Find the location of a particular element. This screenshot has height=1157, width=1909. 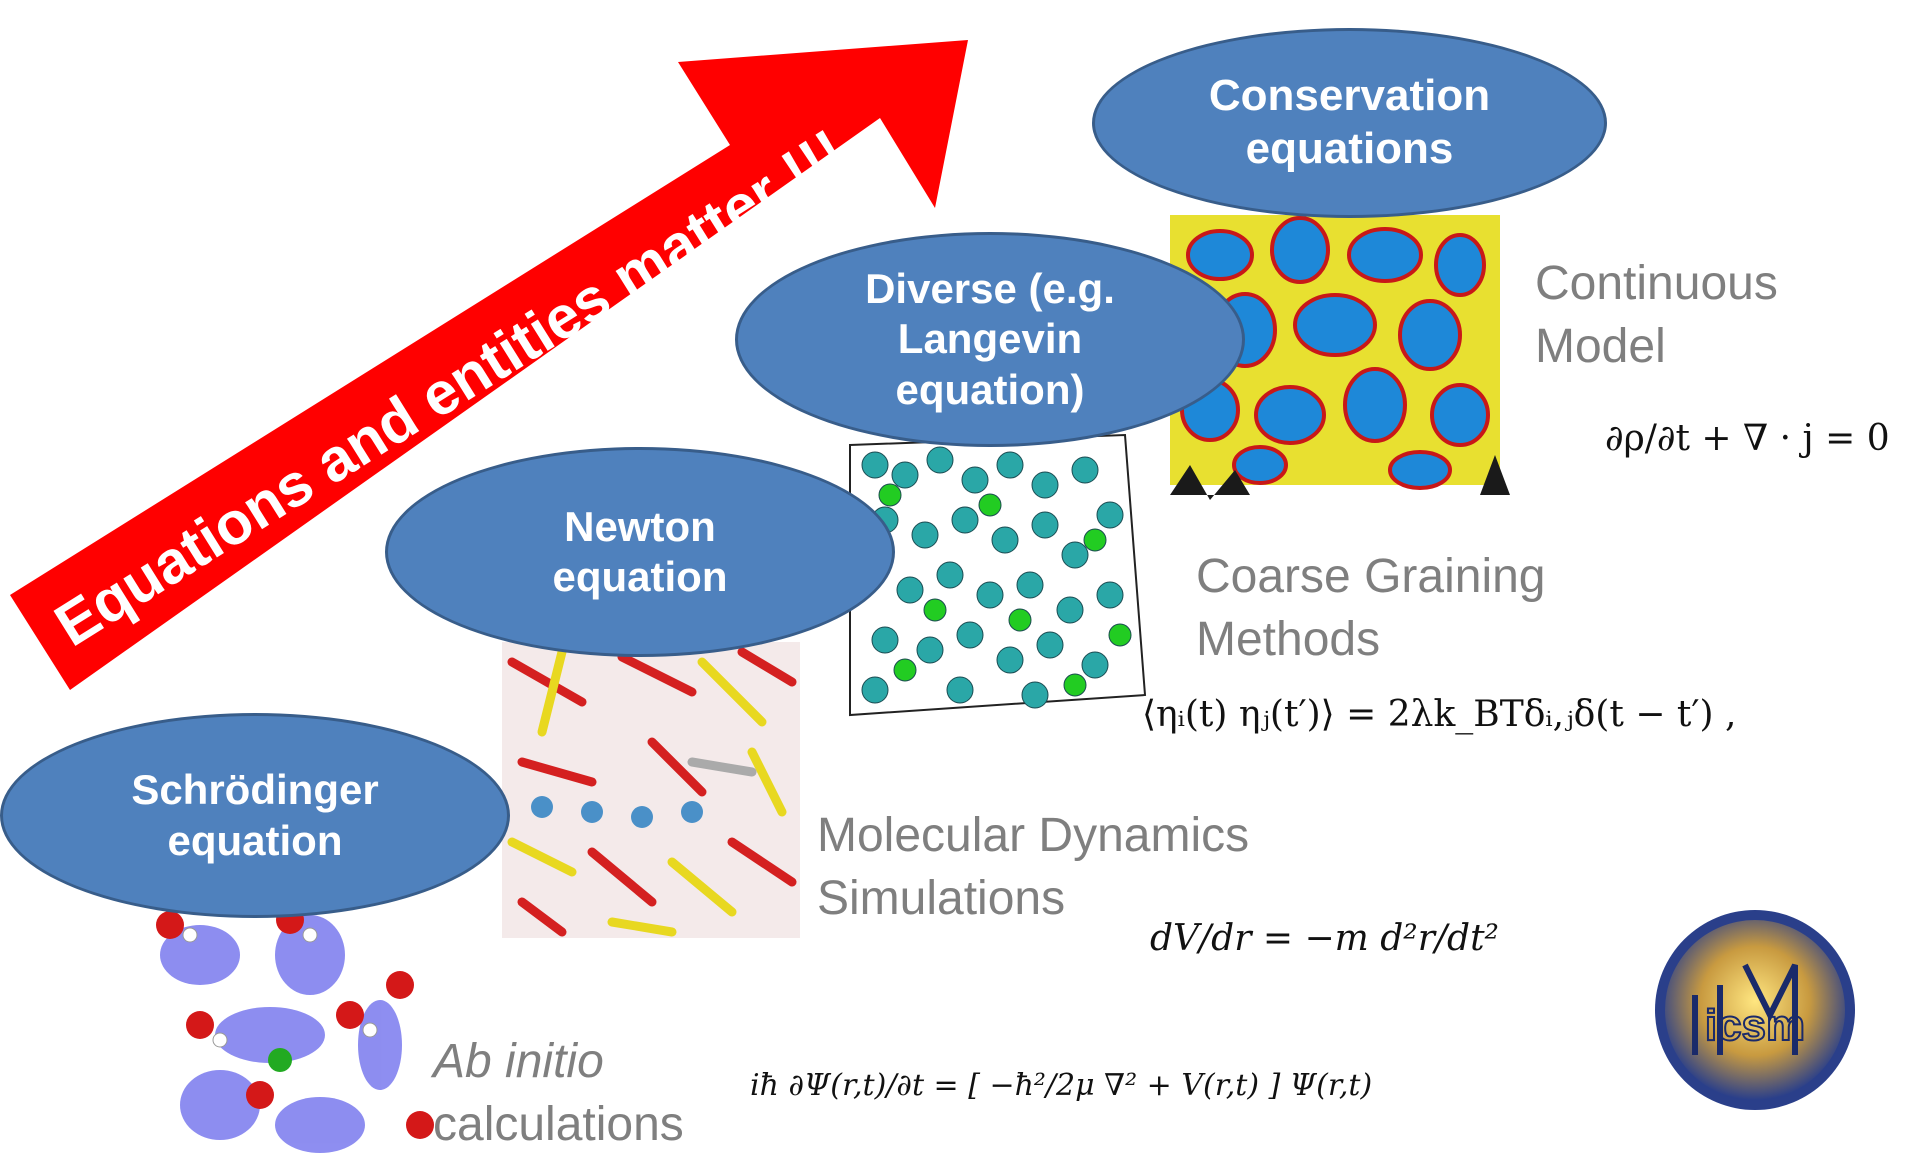

bubble-newton-equation: Newton equation is located at coordinates (640, 552).